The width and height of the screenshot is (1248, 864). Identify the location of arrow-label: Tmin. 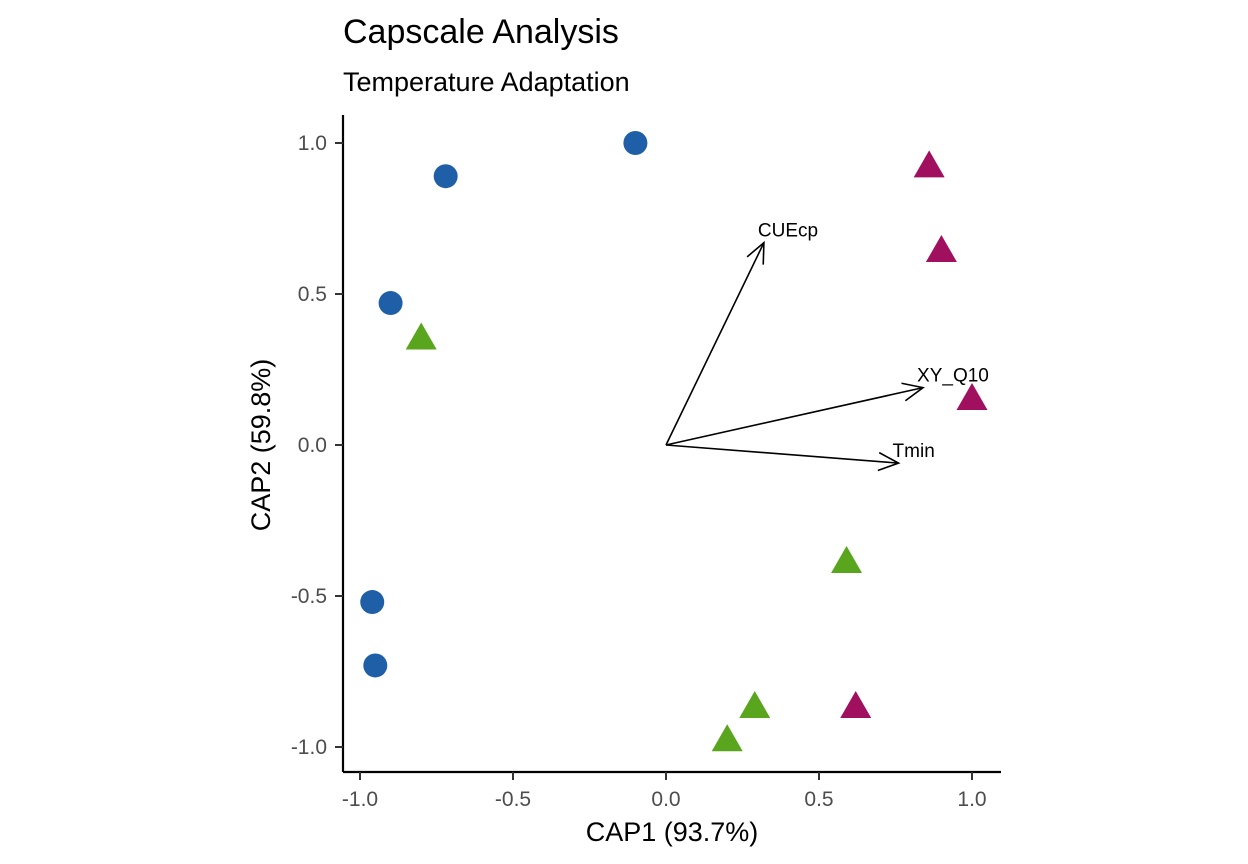
(914, 451).